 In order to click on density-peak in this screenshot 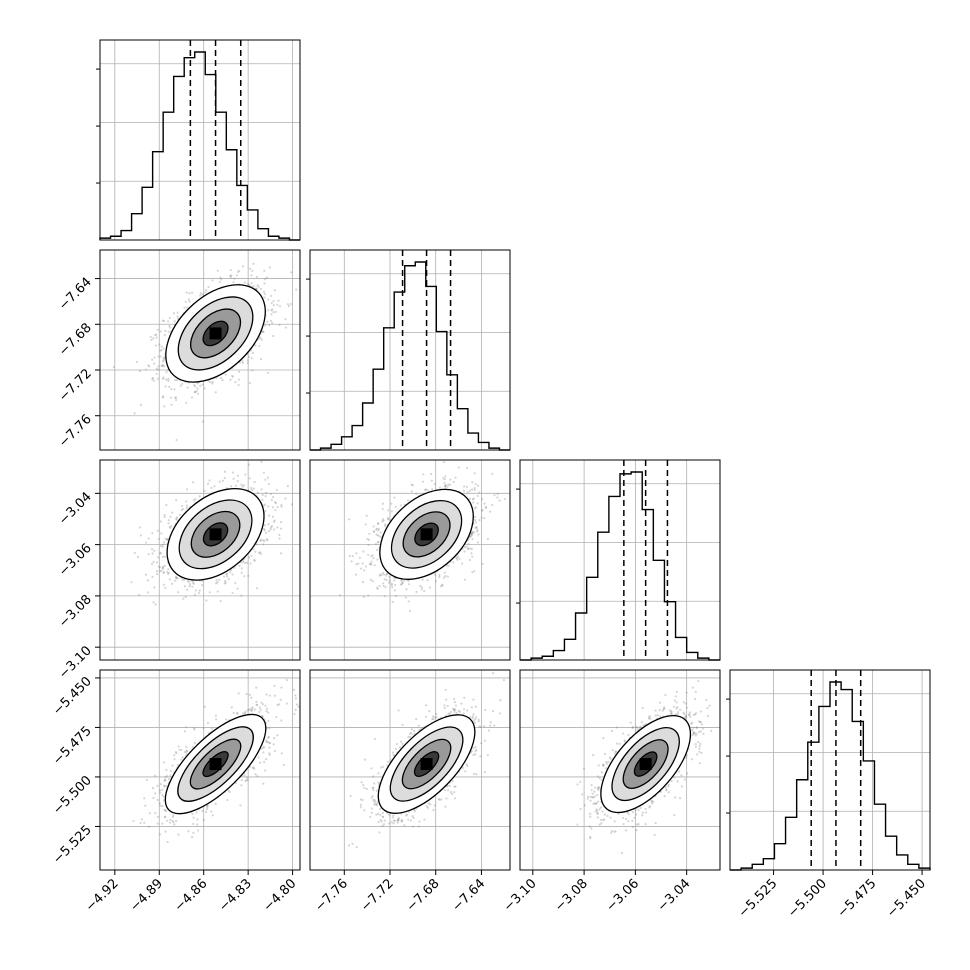, I will do `click(215, 333)`.